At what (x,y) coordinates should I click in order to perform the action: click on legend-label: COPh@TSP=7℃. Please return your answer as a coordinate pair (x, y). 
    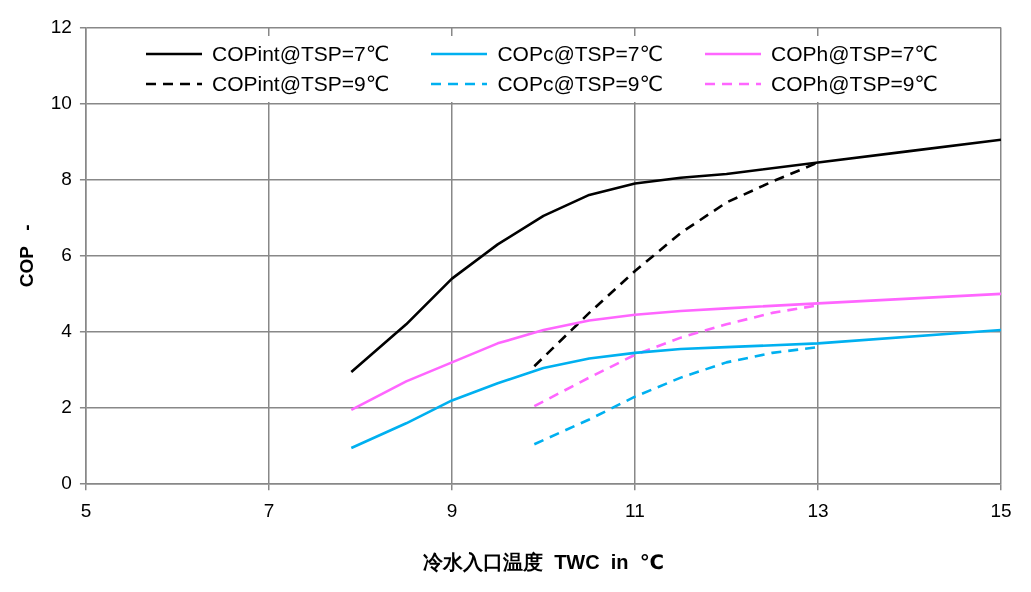
    Looking at the image, I should click on (854, 54).